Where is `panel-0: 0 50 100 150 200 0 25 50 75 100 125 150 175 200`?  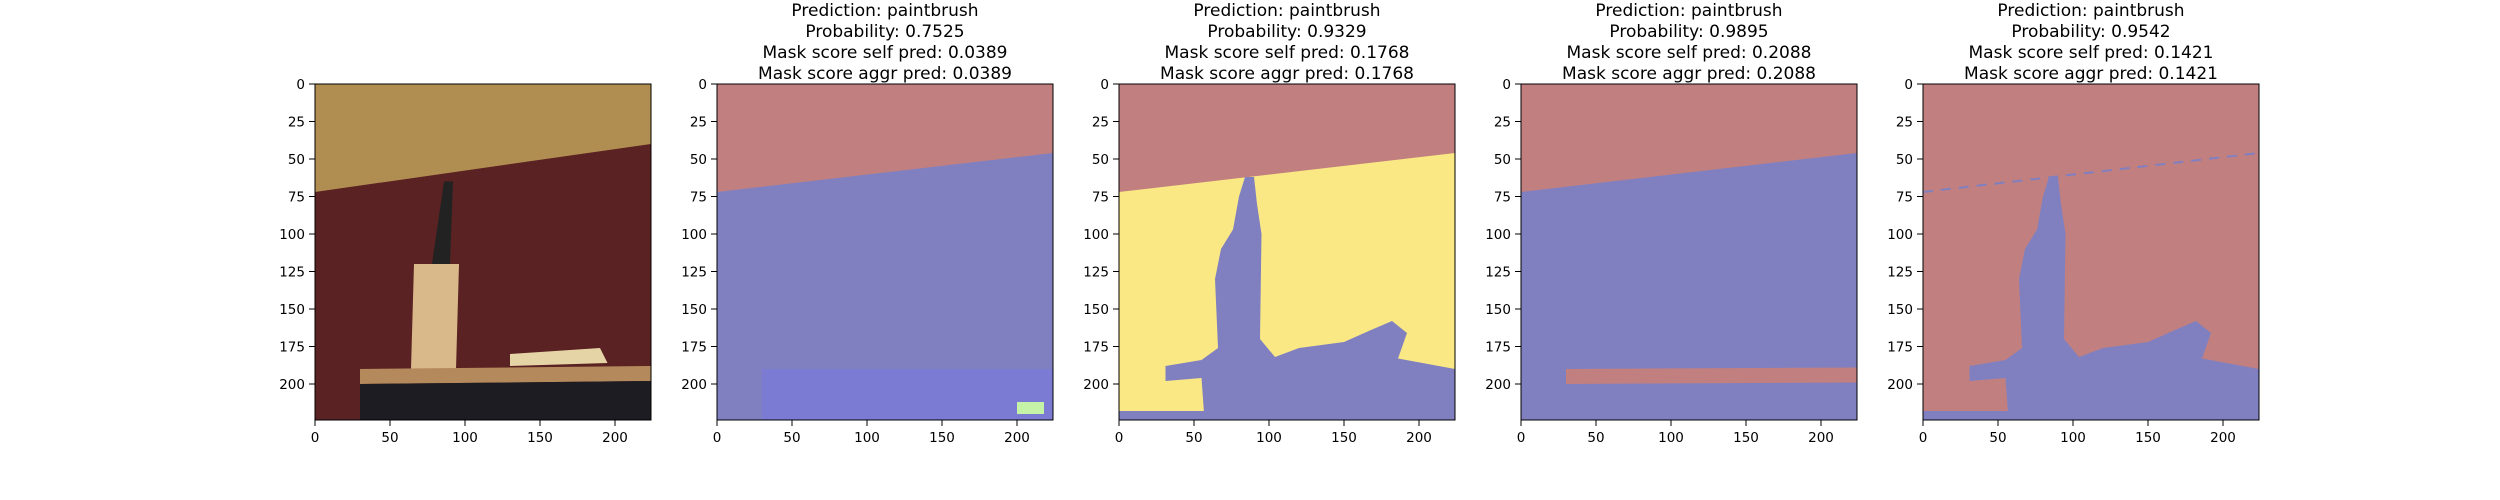
panel-0: 0 50 100 150 200 0 25 50 75 100 125 150 175 200 is located at coordinates (465, 261).